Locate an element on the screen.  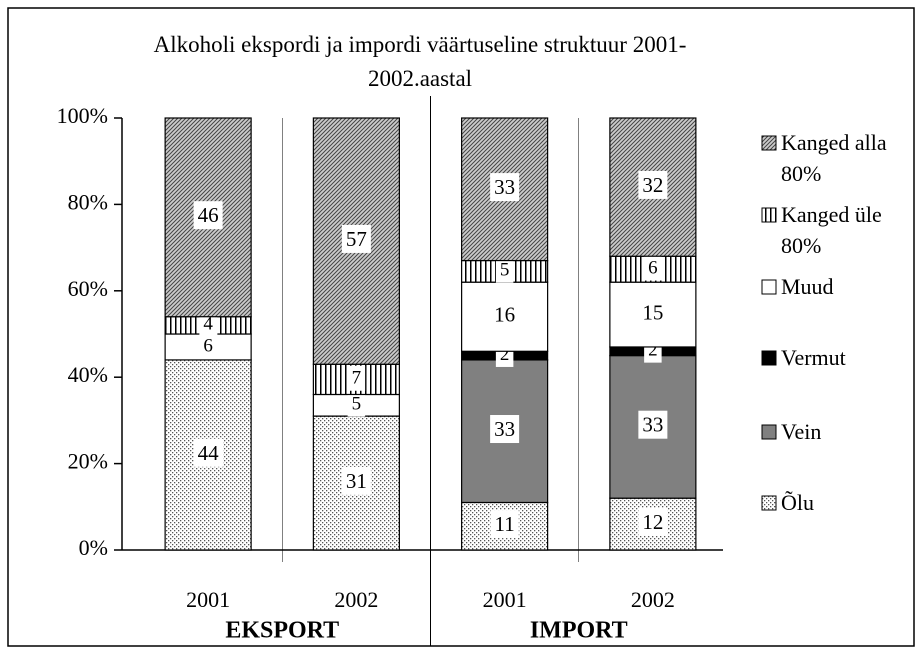
legend-label: Kanged üle 80% is located at coordinates (831, 230).